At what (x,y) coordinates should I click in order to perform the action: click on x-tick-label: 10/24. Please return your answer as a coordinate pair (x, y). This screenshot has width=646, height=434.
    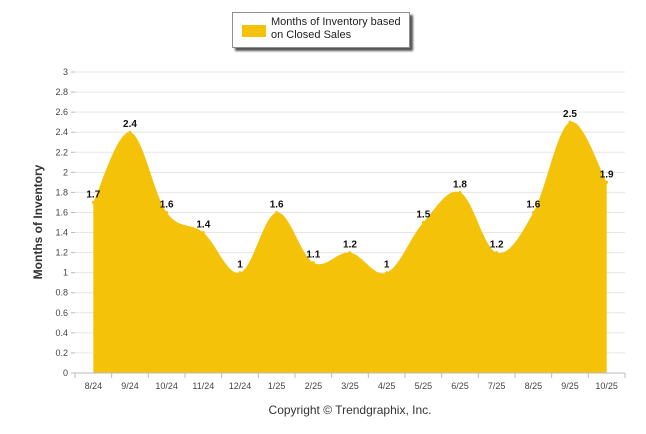
    Looking at the image, I should click on (166, 386).